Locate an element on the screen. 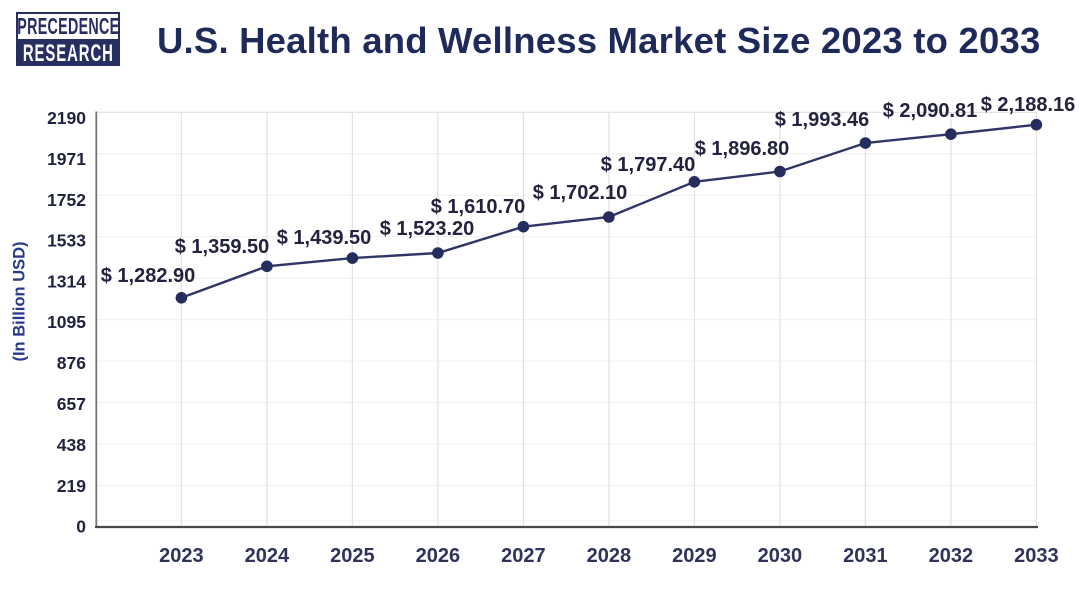 This screenshot has height=595, width=1080. svg-text: 2028 is located at coordinates (609, 556).